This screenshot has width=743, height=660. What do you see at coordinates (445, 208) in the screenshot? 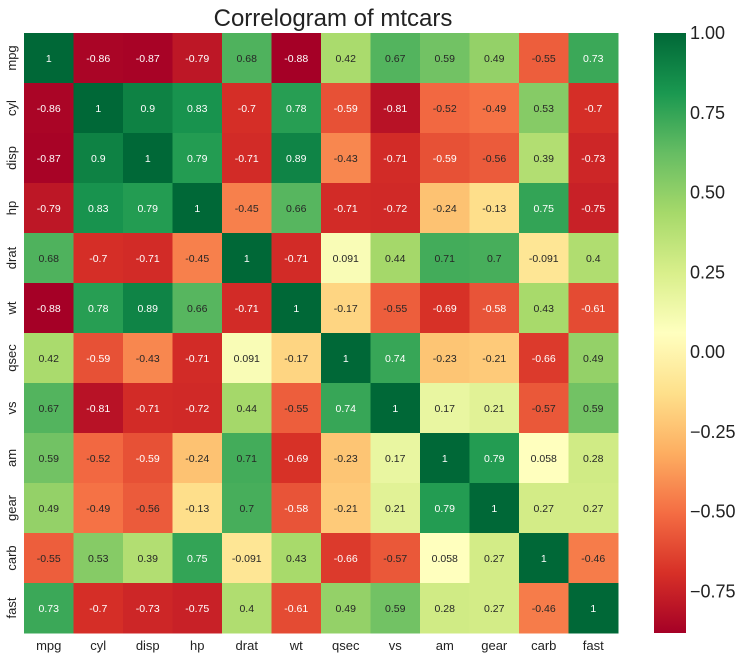
I see `heatmap-cell-hp-am` at bounding box center [445, 208].